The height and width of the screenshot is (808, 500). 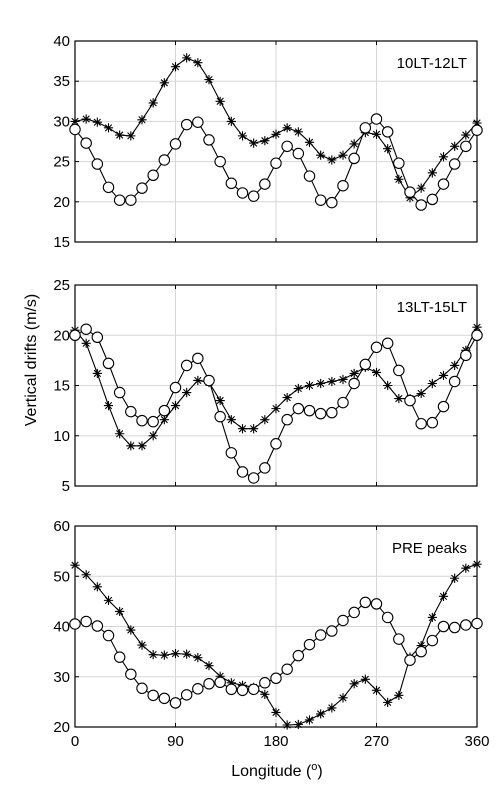 What do you see at coordinates (277, 770) in the screenshot?
I see `x-axis-title: Longitude (o)` at bounding box center [277, 770].